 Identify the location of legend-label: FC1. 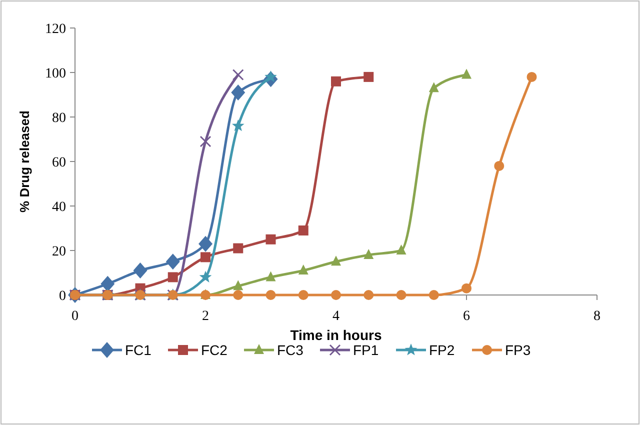
(138, 350).